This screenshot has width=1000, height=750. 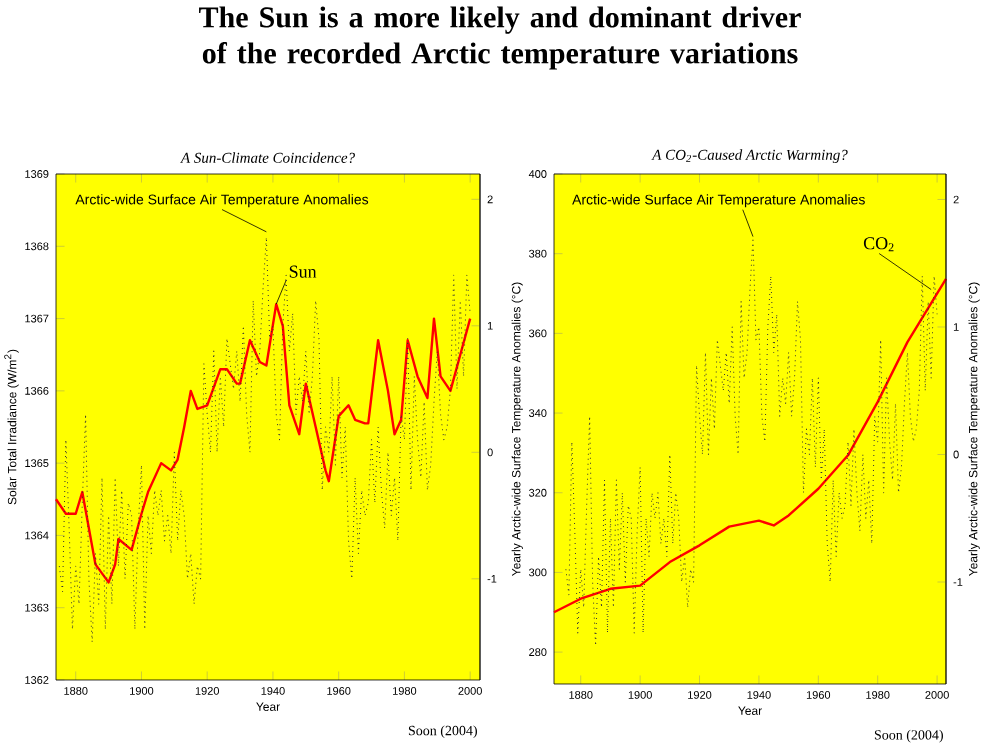 What do you see at coordinates (500, 38) in the screenshot?
I see `text: The Sun is a more likely and dominant driver of the recorded Arctic temperature variations` at bounding box center [500, 38].